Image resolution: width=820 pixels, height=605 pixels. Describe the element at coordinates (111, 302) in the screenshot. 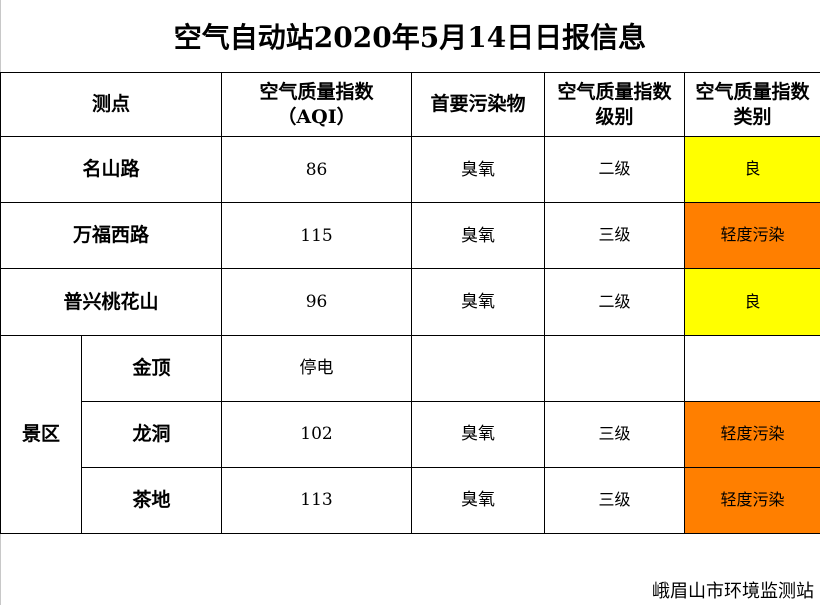

I see `station-name: 普兴桃花山` at that location.